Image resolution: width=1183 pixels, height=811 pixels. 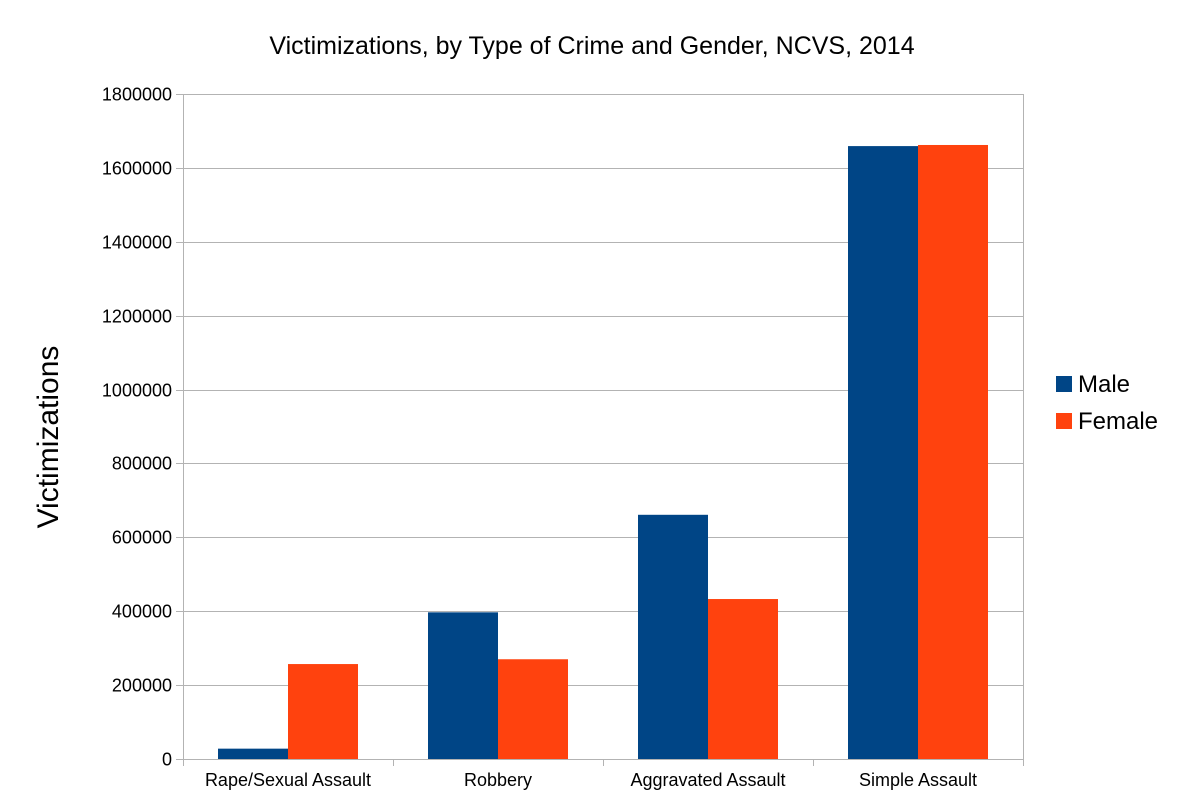 I want to click on y-tick-label: 1000000, so click(x=137, y=391).